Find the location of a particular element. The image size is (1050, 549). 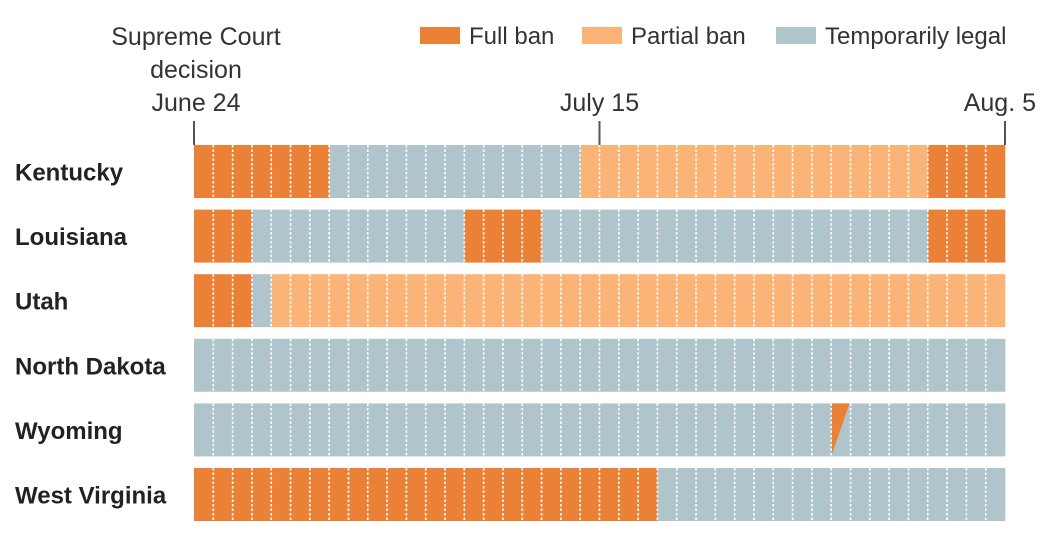

legend-swatch-legal is located at coordinates (796, 35).